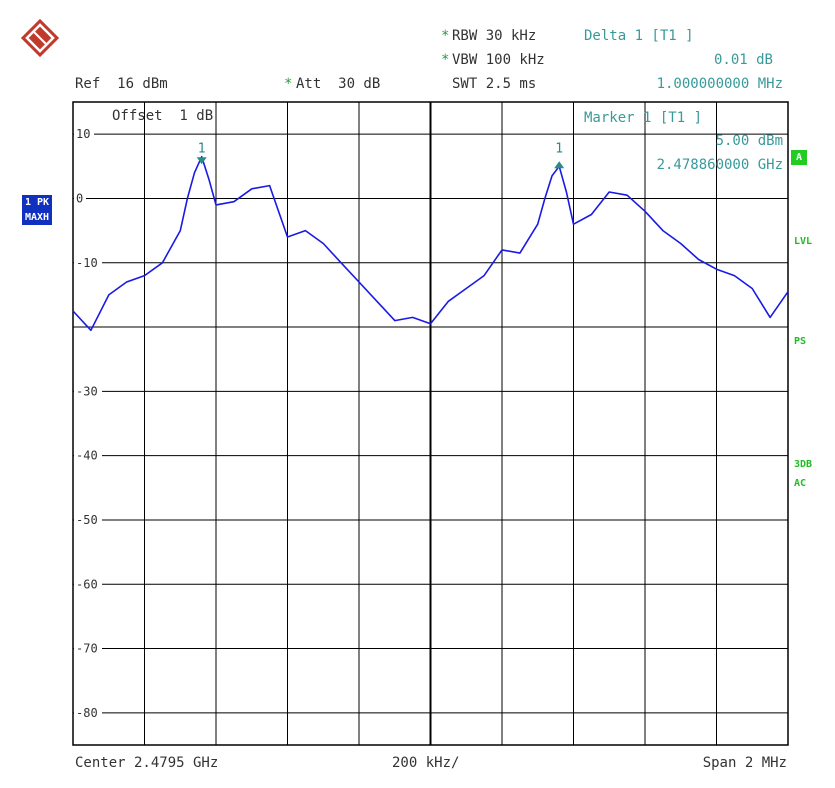  What do you see at coordinates (799, 157) in the screenshot?
I see `trace-a-indicator: A` at bounding box center [799, 157].